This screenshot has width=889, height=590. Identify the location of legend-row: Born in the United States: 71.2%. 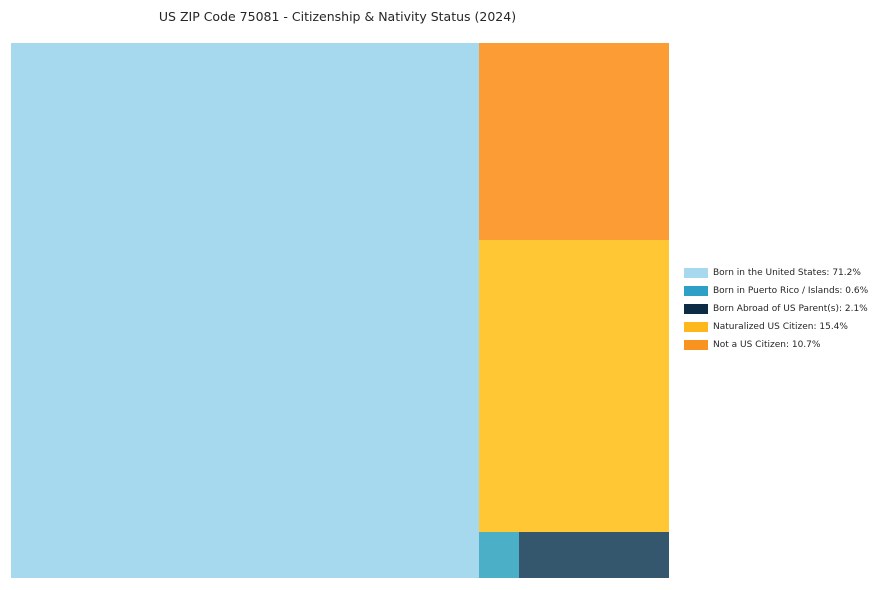
(784, 273).